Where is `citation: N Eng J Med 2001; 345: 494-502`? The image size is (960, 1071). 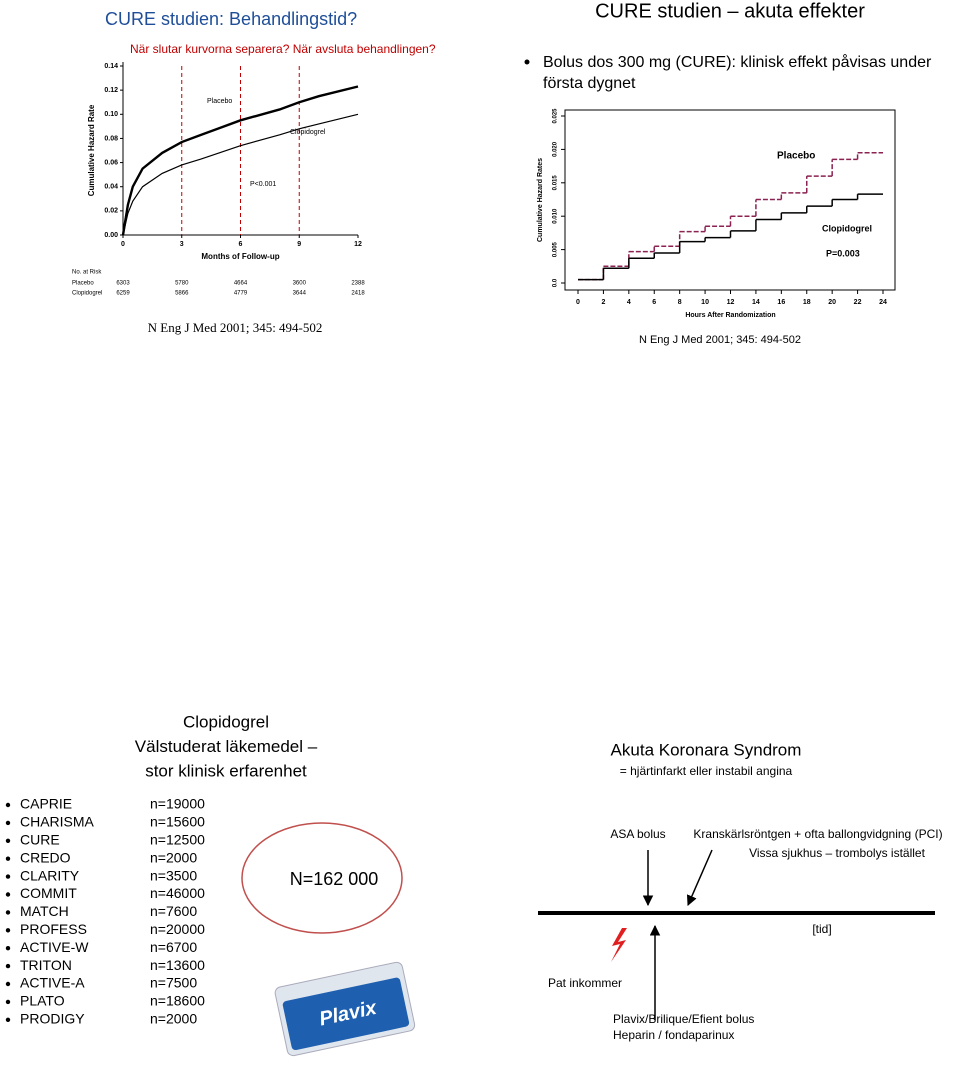 citation: N Eng J Med 2001; 345: 494-502 is located at coordinates (720, 340).